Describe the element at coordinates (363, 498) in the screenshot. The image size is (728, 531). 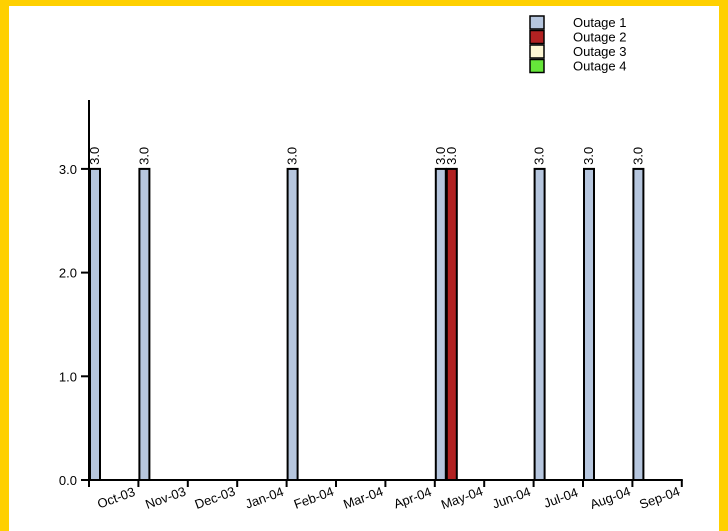
I see `x-tick-label: Mar-04` at that location.